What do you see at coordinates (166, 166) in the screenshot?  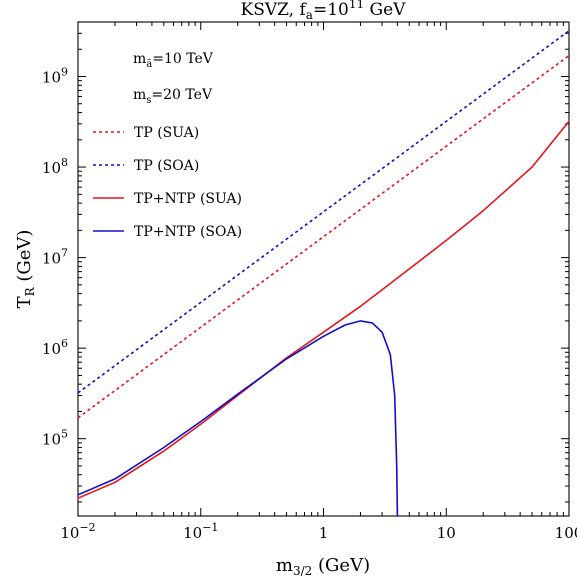 I see `legend-label: TP (SOA)` at bounding box center [166, 166].